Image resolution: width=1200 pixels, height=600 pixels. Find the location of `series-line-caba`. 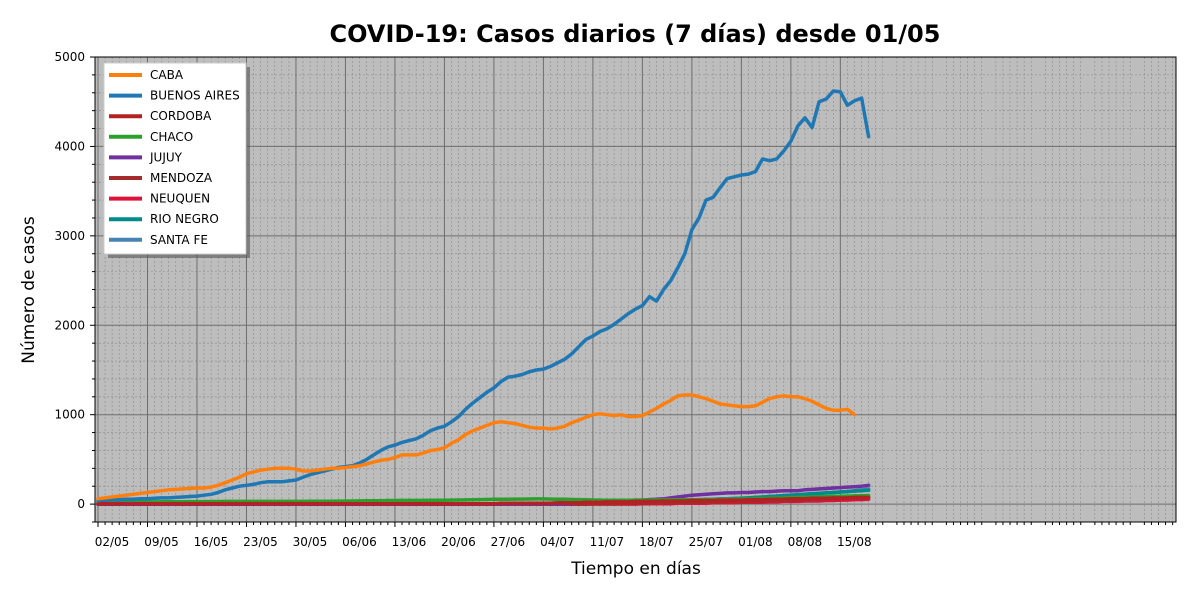

series-line-caba is located at coordinates (476, 447).